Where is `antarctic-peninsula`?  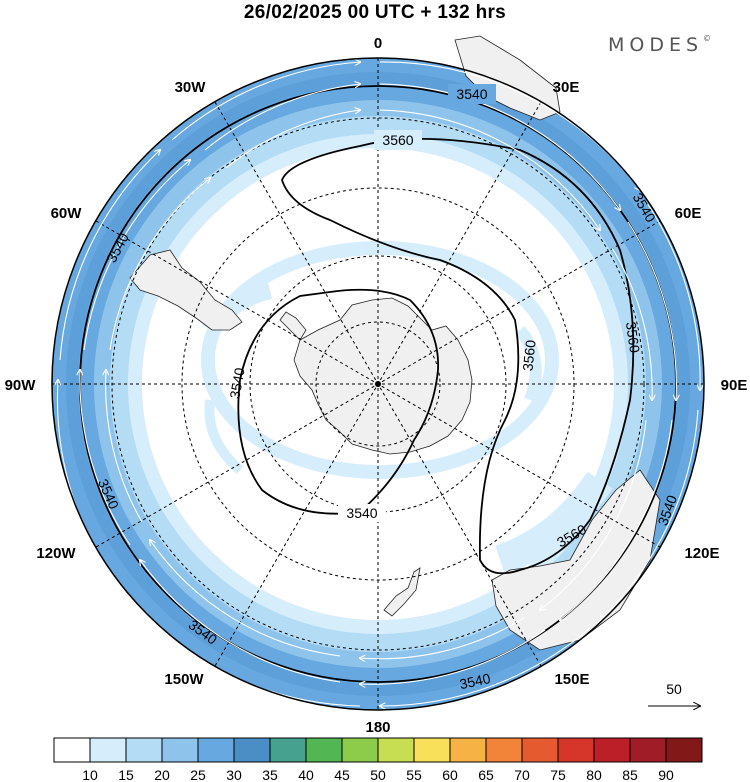
antarctic-peninsula is located at coordinates (293, 326).